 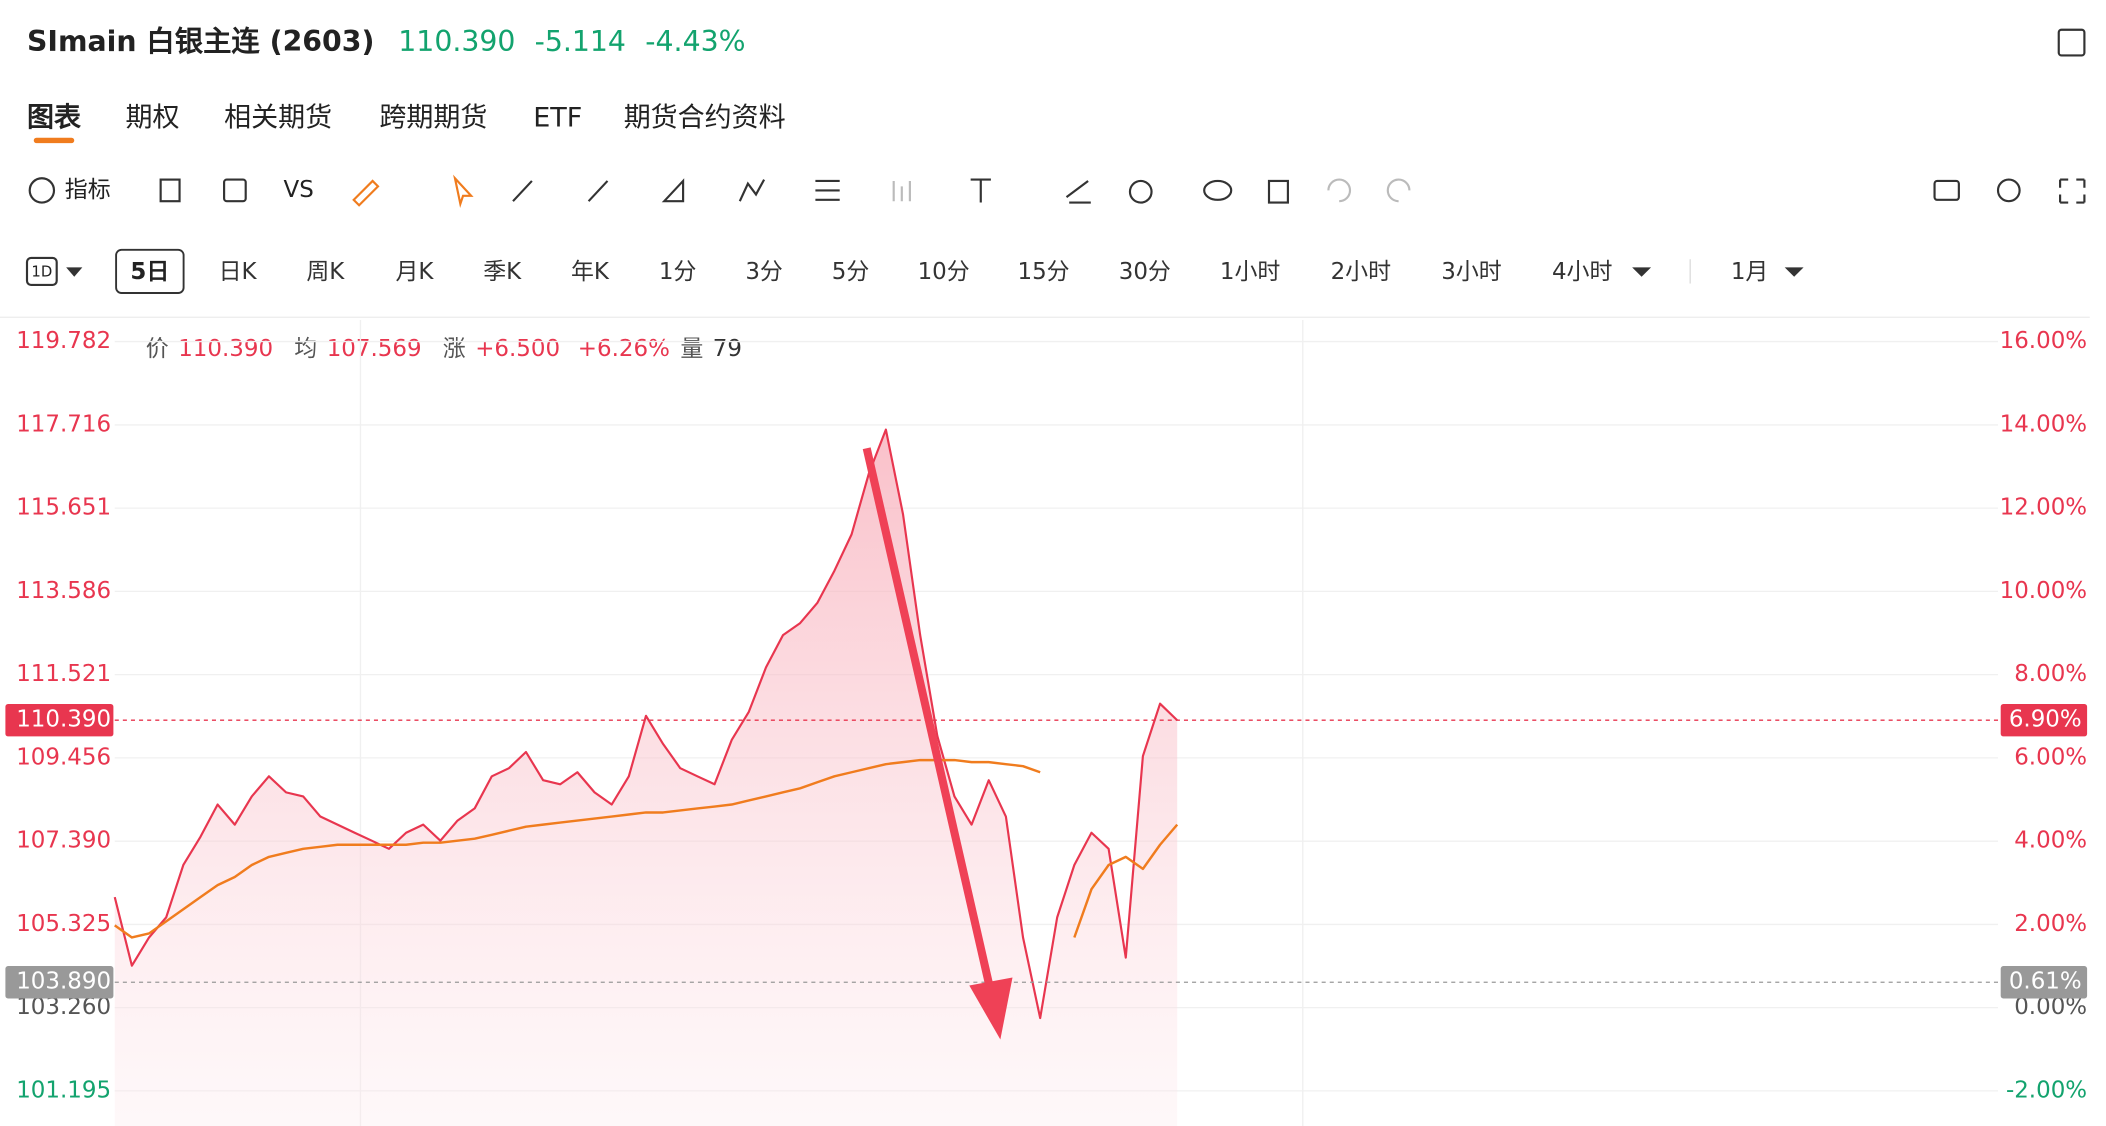 I want to click on info-label: 均, so click(x=305, y=349).